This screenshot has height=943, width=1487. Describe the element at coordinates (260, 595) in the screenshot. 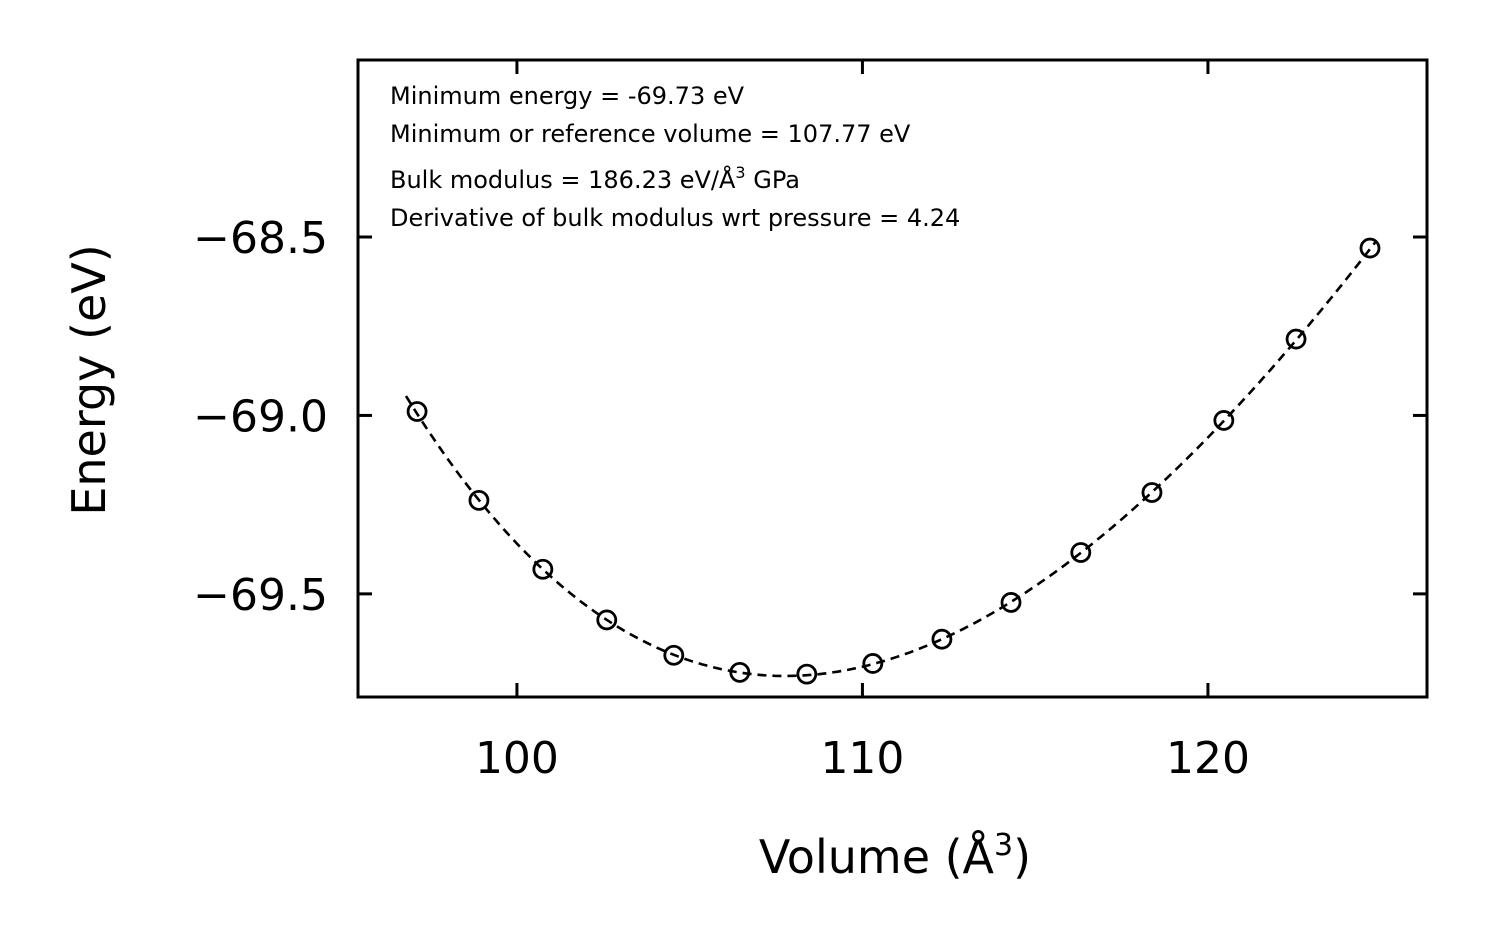

I see `y-tick-label: −69.5` at that location.